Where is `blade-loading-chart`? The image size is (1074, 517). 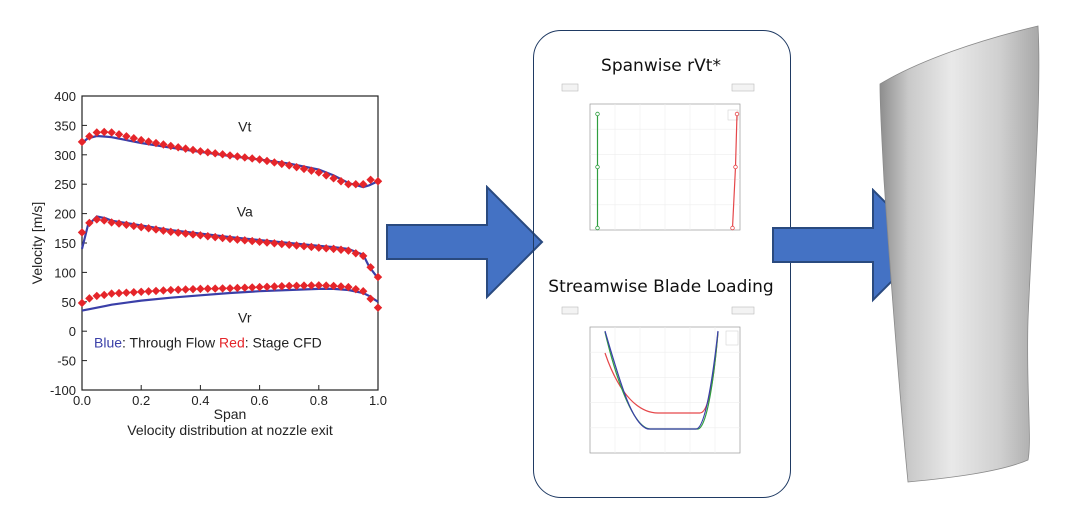
blade-loading-chart is located at coordinates (658, 380).